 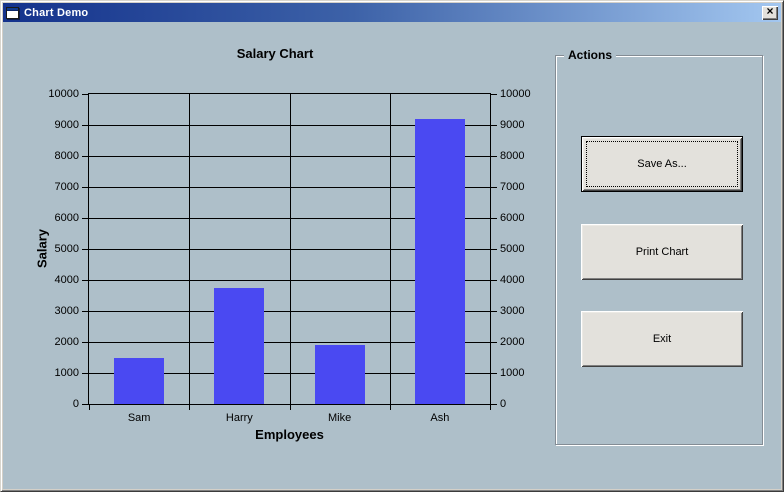 I want to click on y-tick-label-left: 5000, so click(x=66, y=249).